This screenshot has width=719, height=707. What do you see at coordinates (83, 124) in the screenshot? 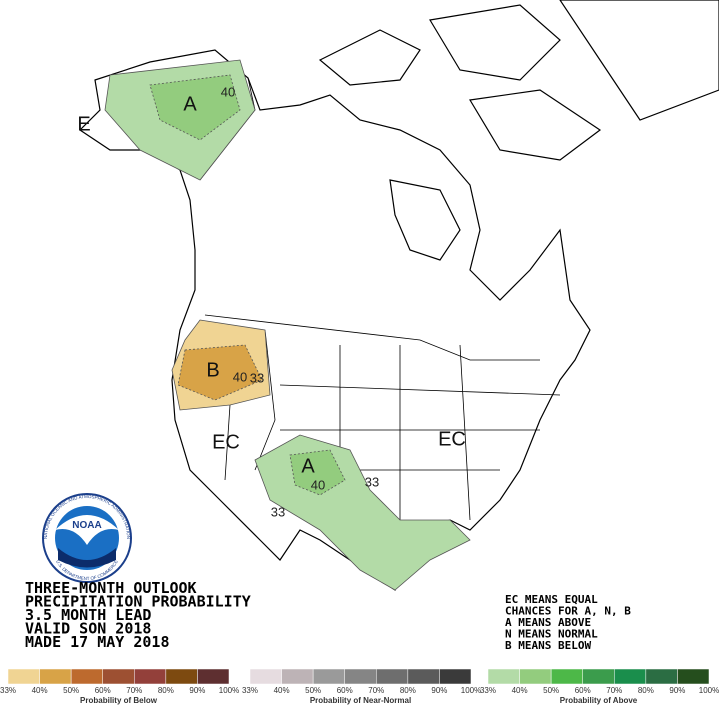
I see `region-label: E` at bounding box center [83, 124].